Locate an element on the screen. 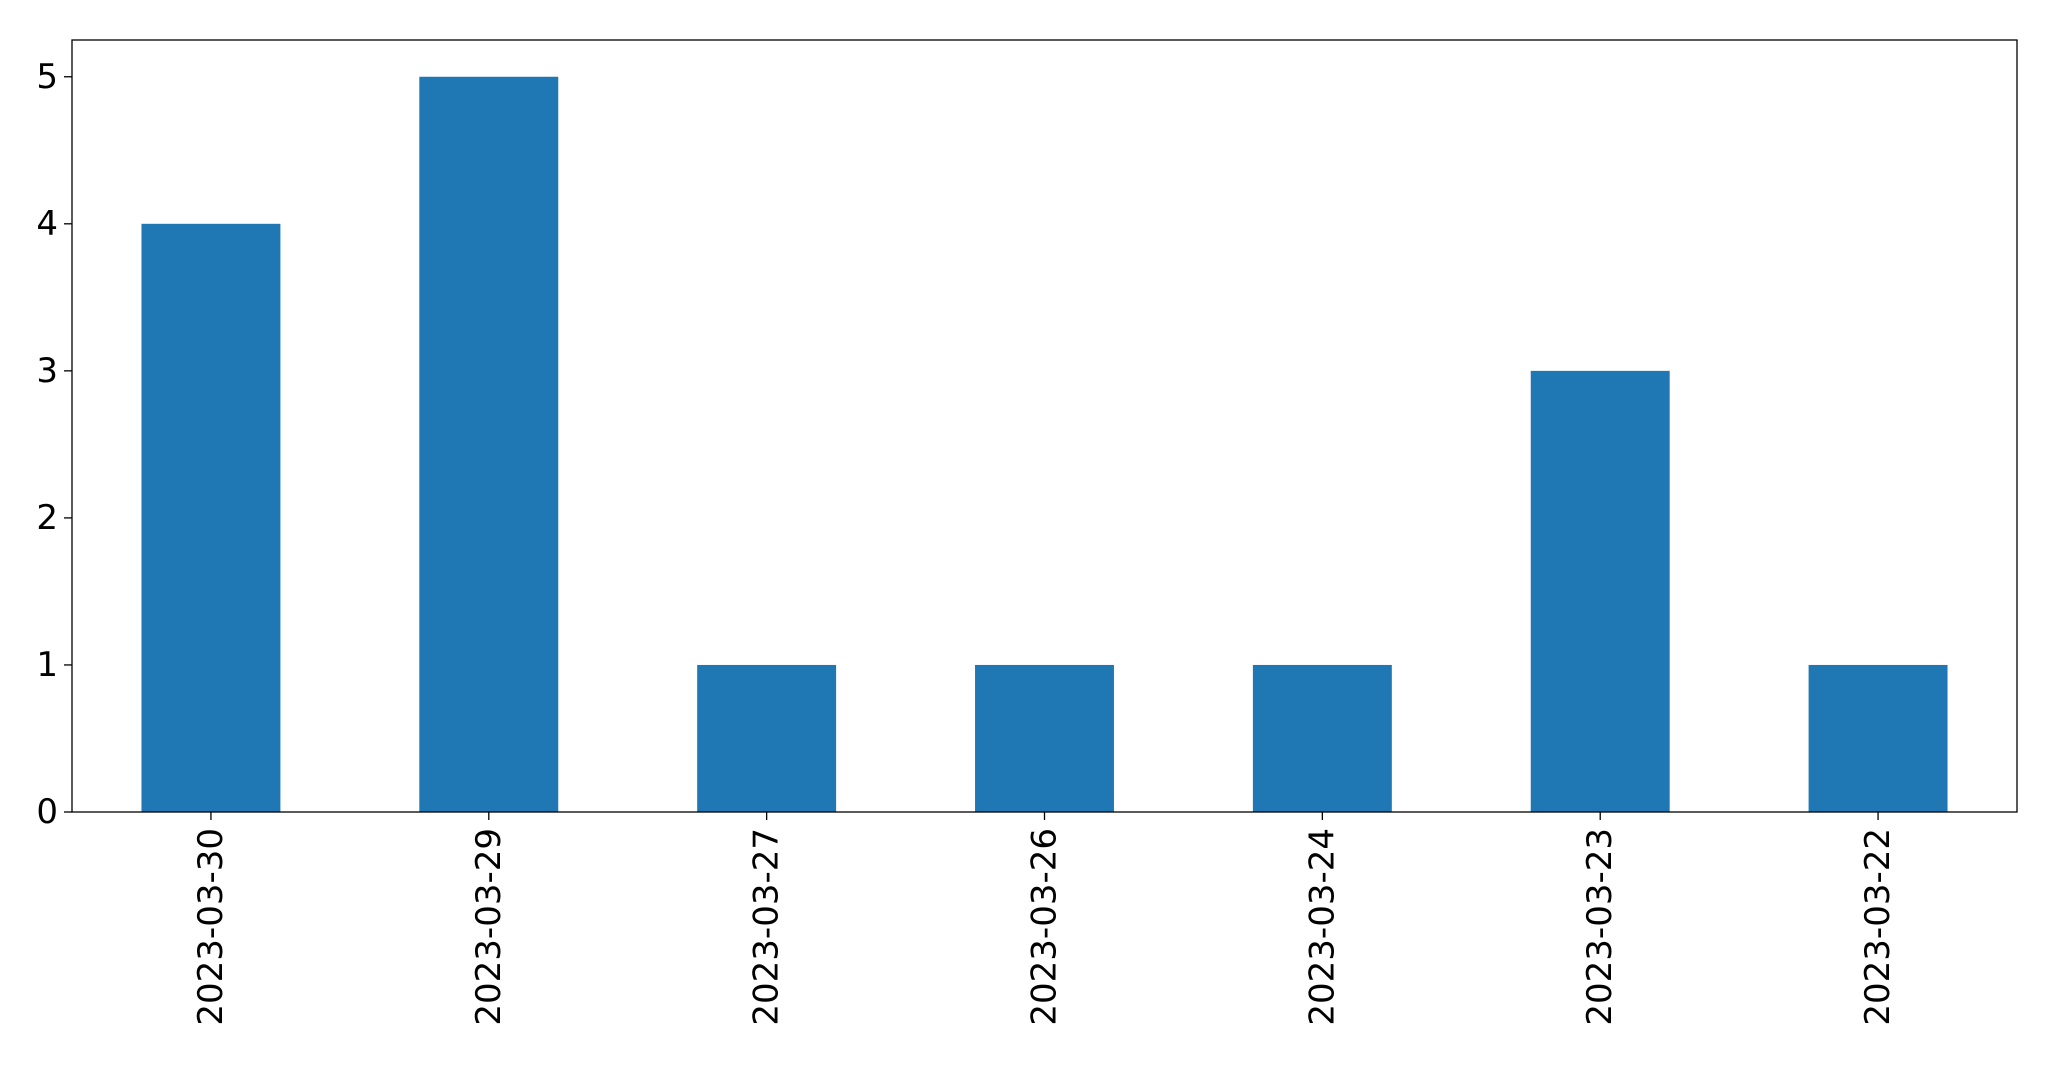 The width and height of the screenshot is (2049, 1065). x-tick-label: 2023-03-24 is located at coordinates (1322, 927).